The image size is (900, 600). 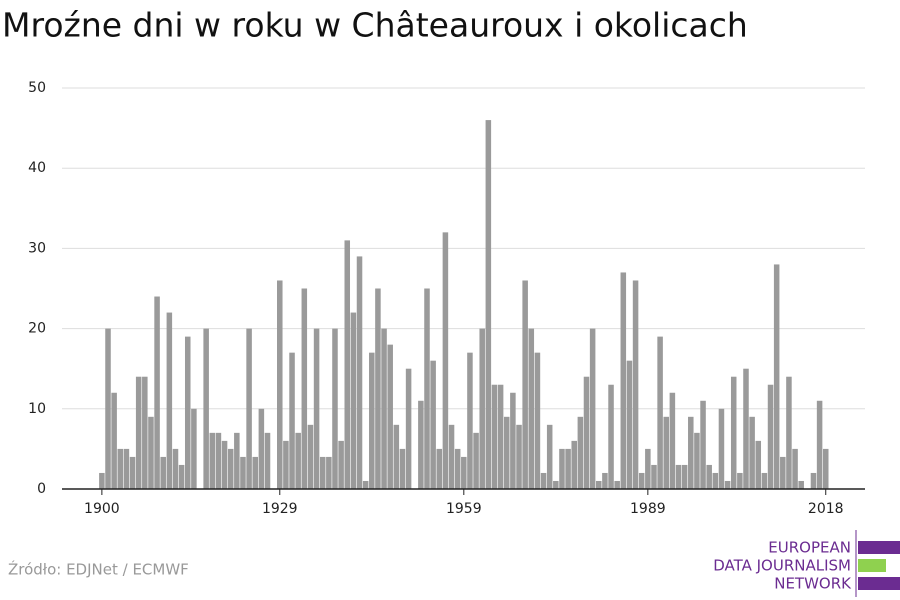 What do you see at coordinates (280, 509) in the screenshot?
I see `x-tick-label: 1929` at bounding box center [280, 509].